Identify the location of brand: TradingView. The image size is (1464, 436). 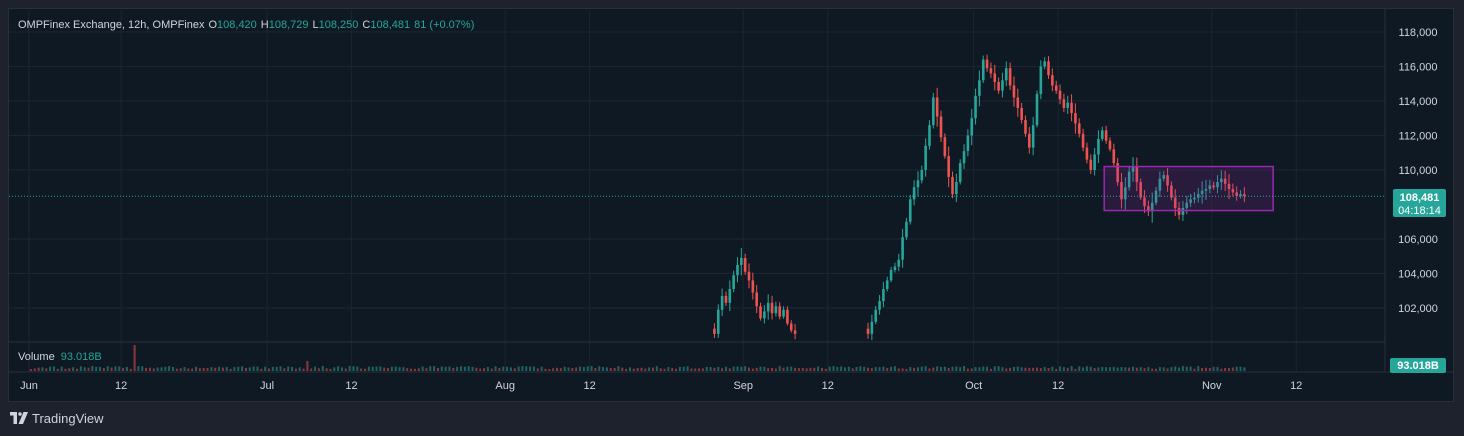
(57, 418).